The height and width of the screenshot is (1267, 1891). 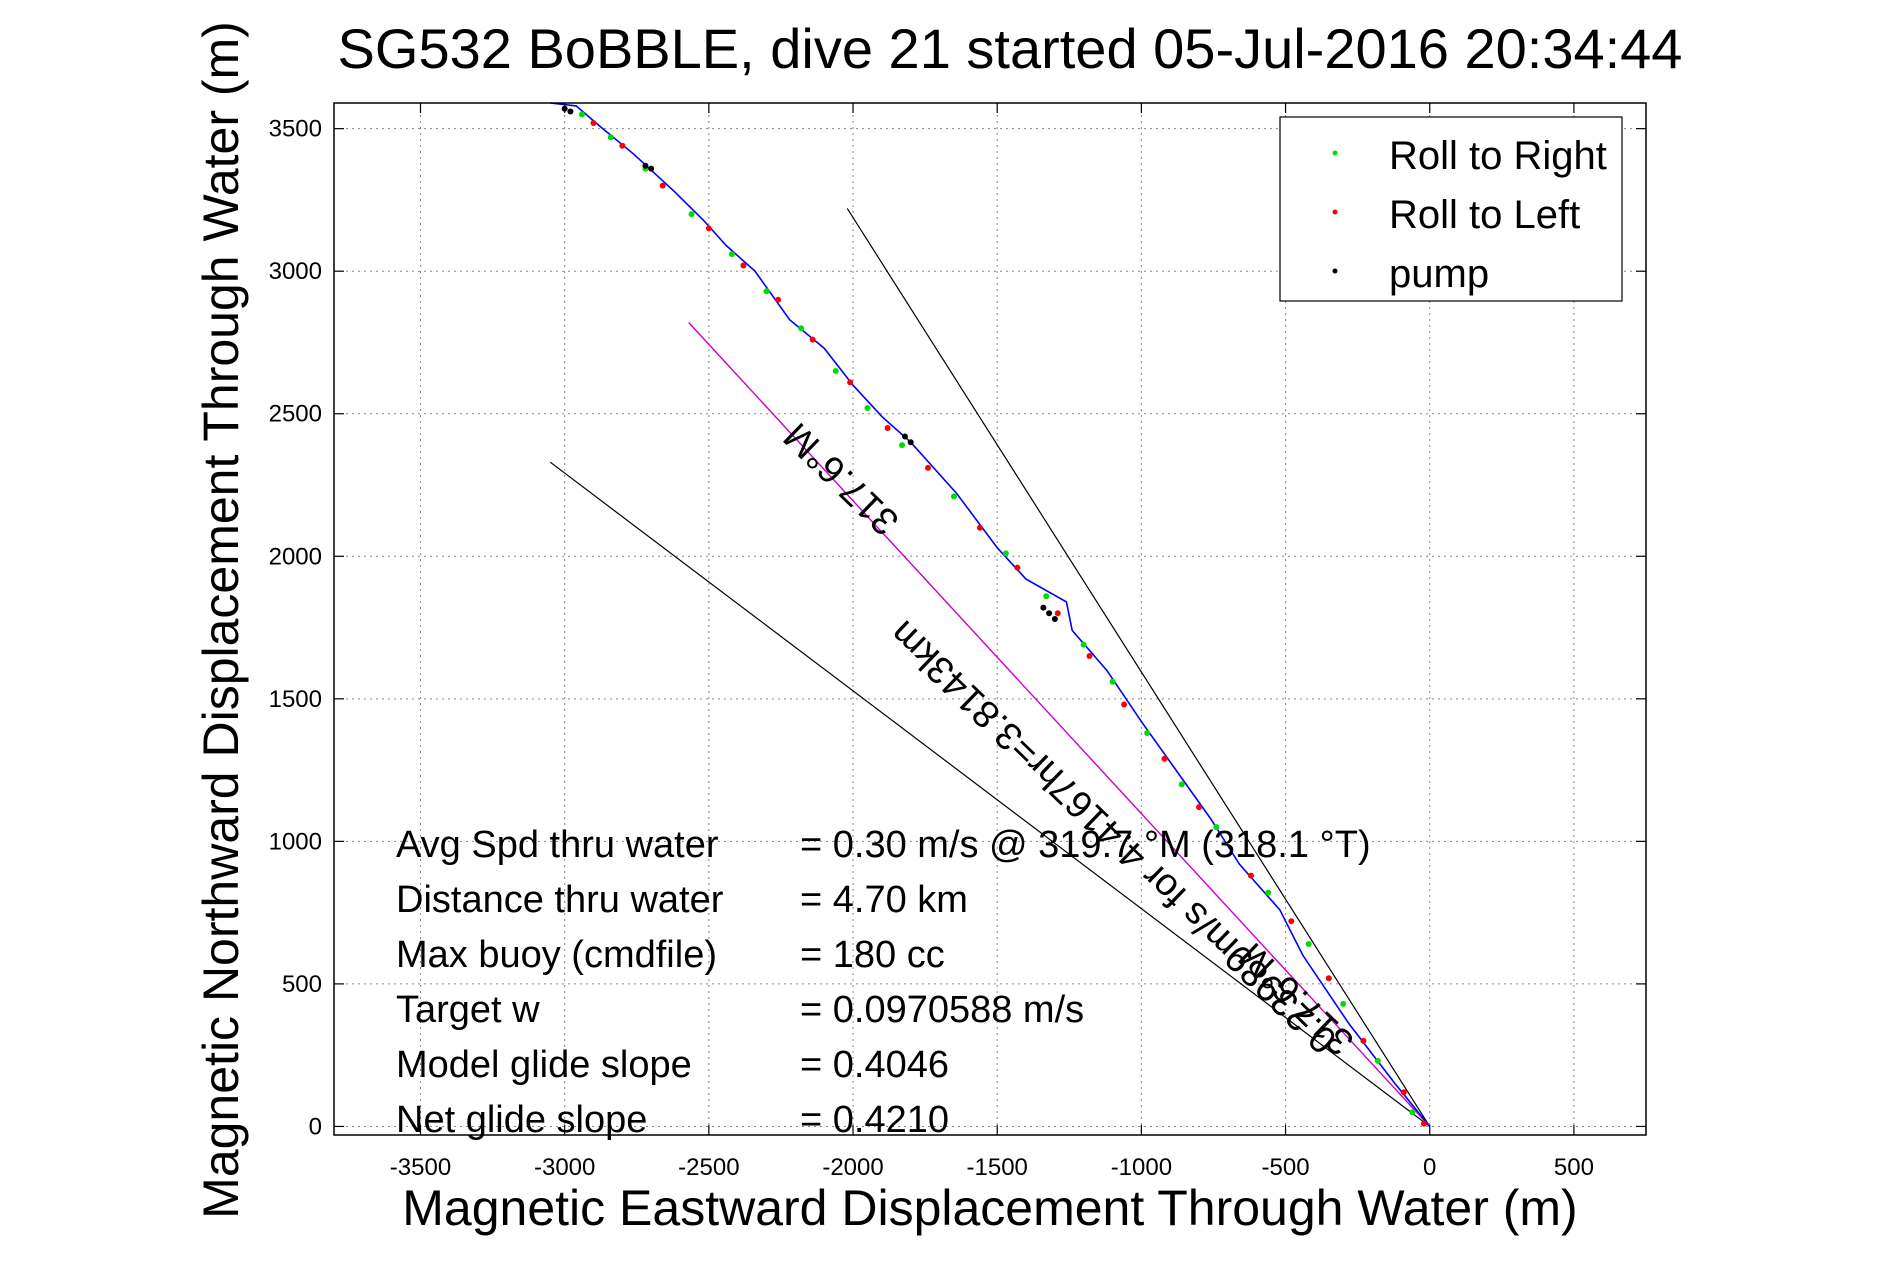 I want to click on x-tick-label: 500, so click(x=1574, y=1167).